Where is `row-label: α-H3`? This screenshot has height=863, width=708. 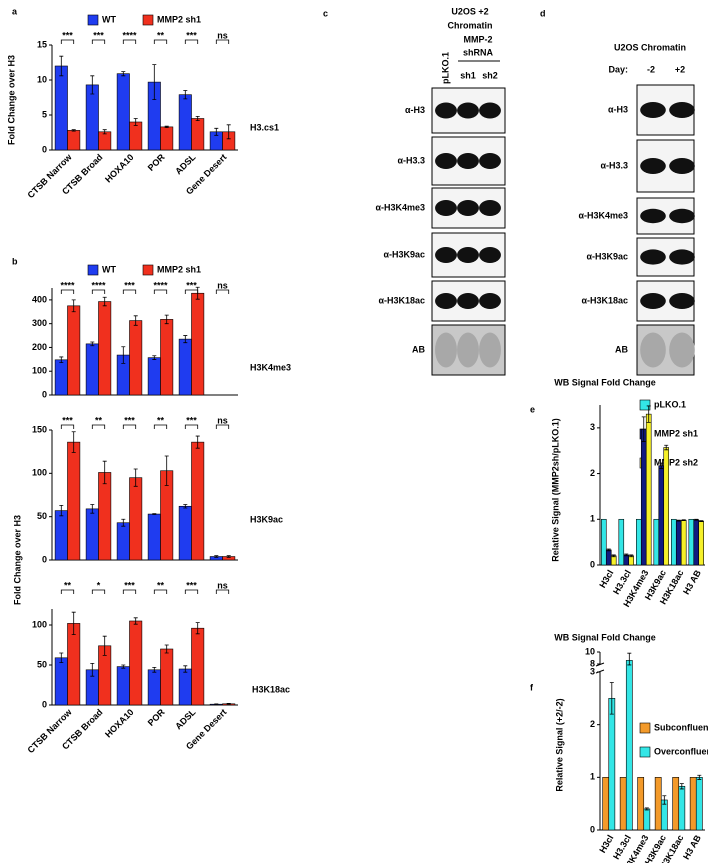 row-label: α-H3 is located at coordinates (415, 110).